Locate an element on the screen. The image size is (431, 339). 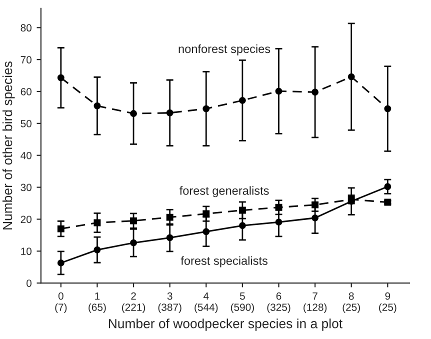
x-tick-label: 0 (7) is located at coordinates (61, 303).